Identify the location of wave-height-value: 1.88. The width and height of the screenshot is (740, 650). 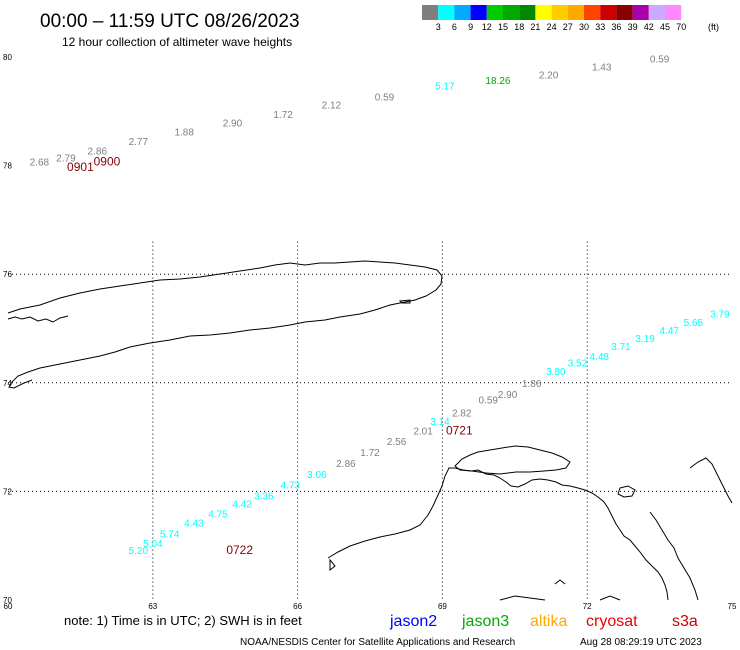
(184, 133).